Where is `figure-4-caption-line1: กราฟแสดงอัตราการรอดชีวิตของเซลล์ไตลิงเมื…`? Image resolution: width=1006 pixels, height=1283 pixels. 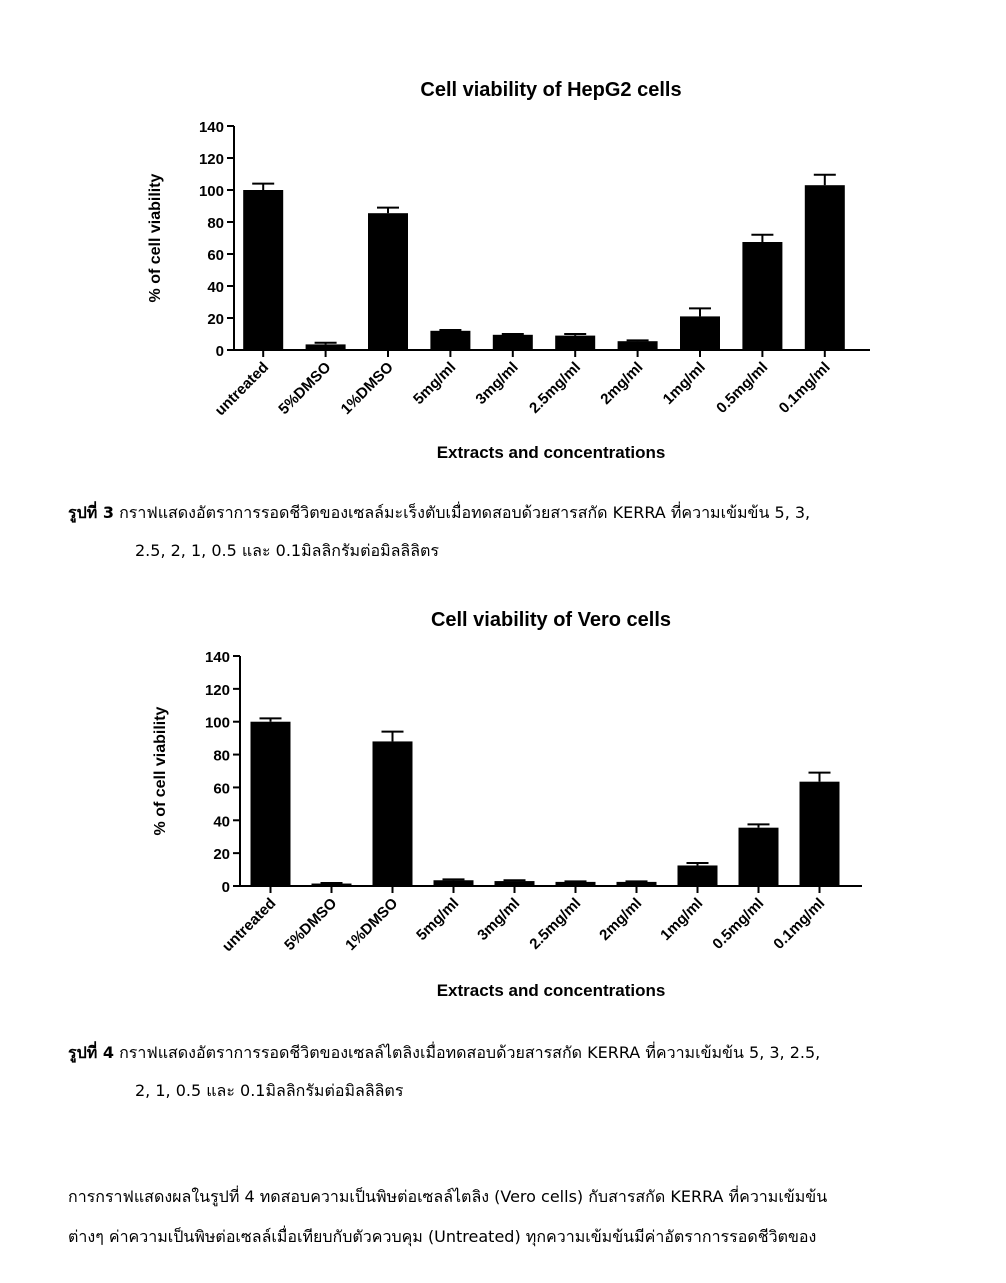
figure-4-caption-line1: กราฟแสดงอัตราการรอดชีวิตของเซลล์ไตลิงเมื… is located at coordinates (470, 1052).